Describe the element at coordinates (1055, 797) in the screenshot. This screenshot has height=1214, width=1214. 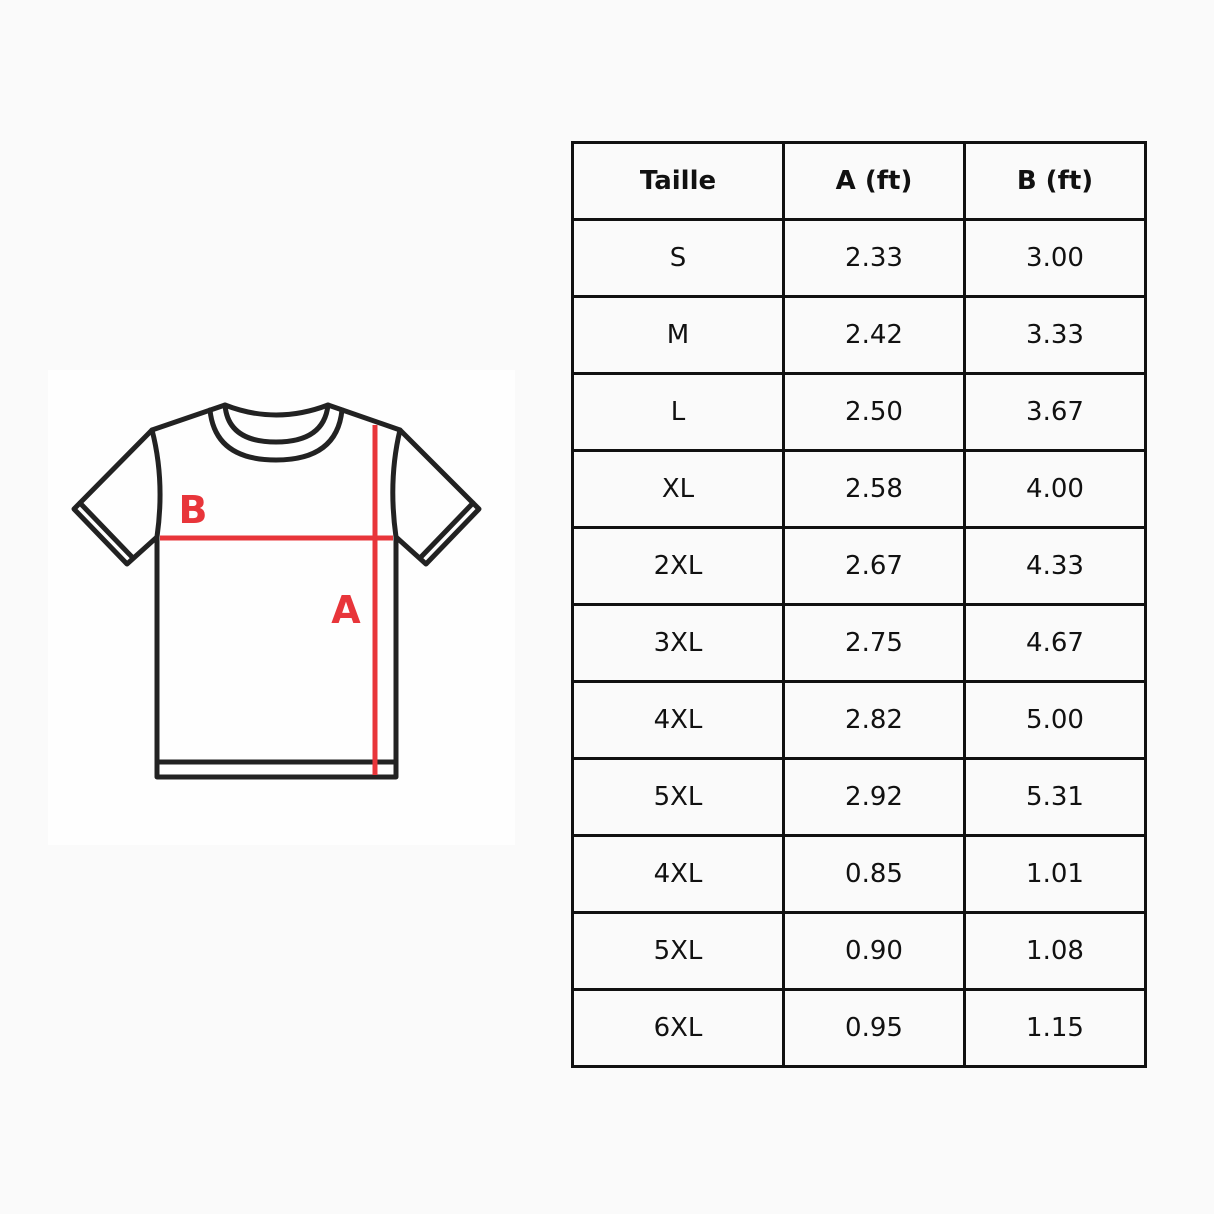
I see `cell-b: 5.31` at that location.